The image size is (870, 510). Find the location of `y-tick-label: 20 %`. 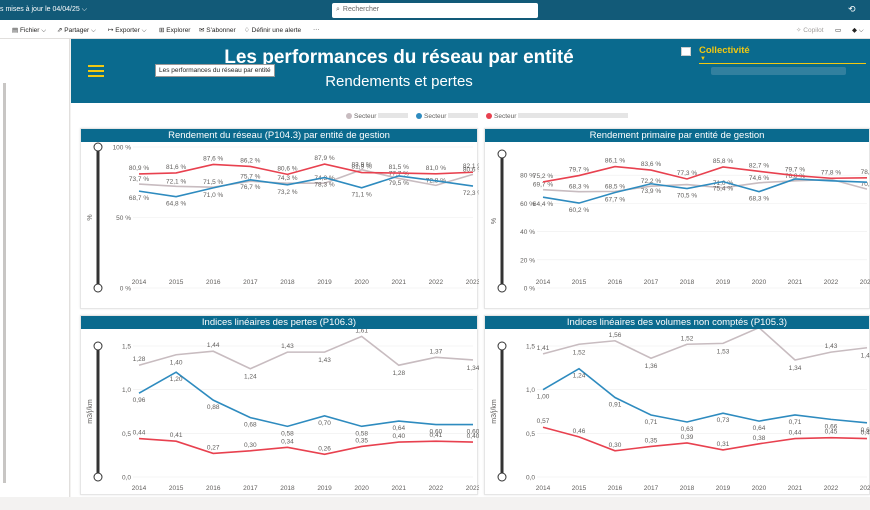

y-tick-label: 20 % is located at coordinates (527, 260).